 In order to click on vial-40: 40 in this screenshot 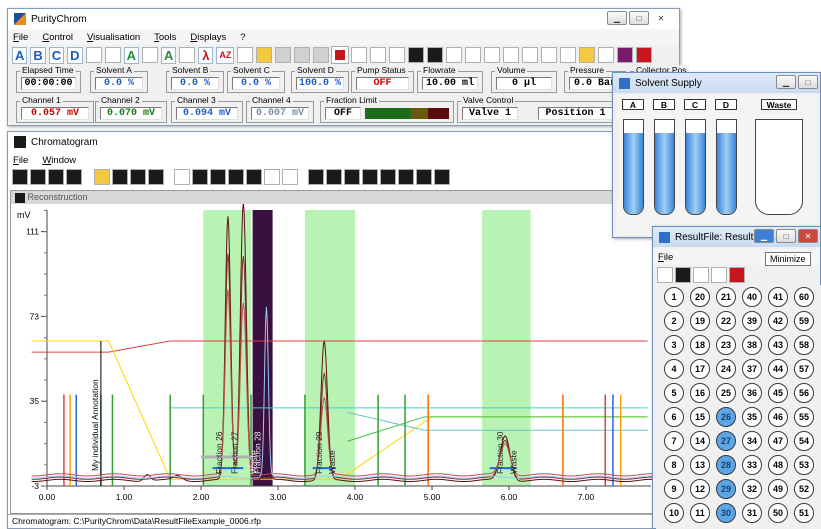, I will do `click(752, 297)`.